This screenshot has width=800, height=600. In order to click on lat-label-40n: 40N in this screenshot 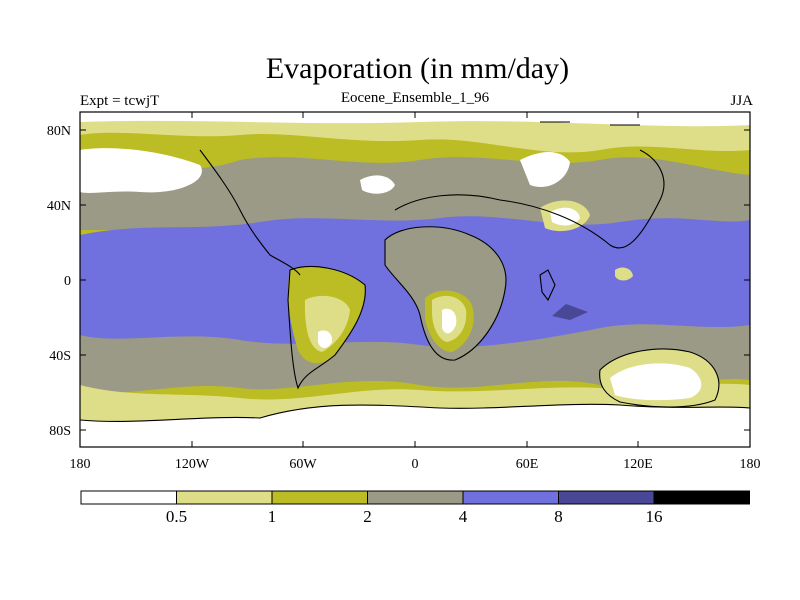, I will do `click(59, 206)`.